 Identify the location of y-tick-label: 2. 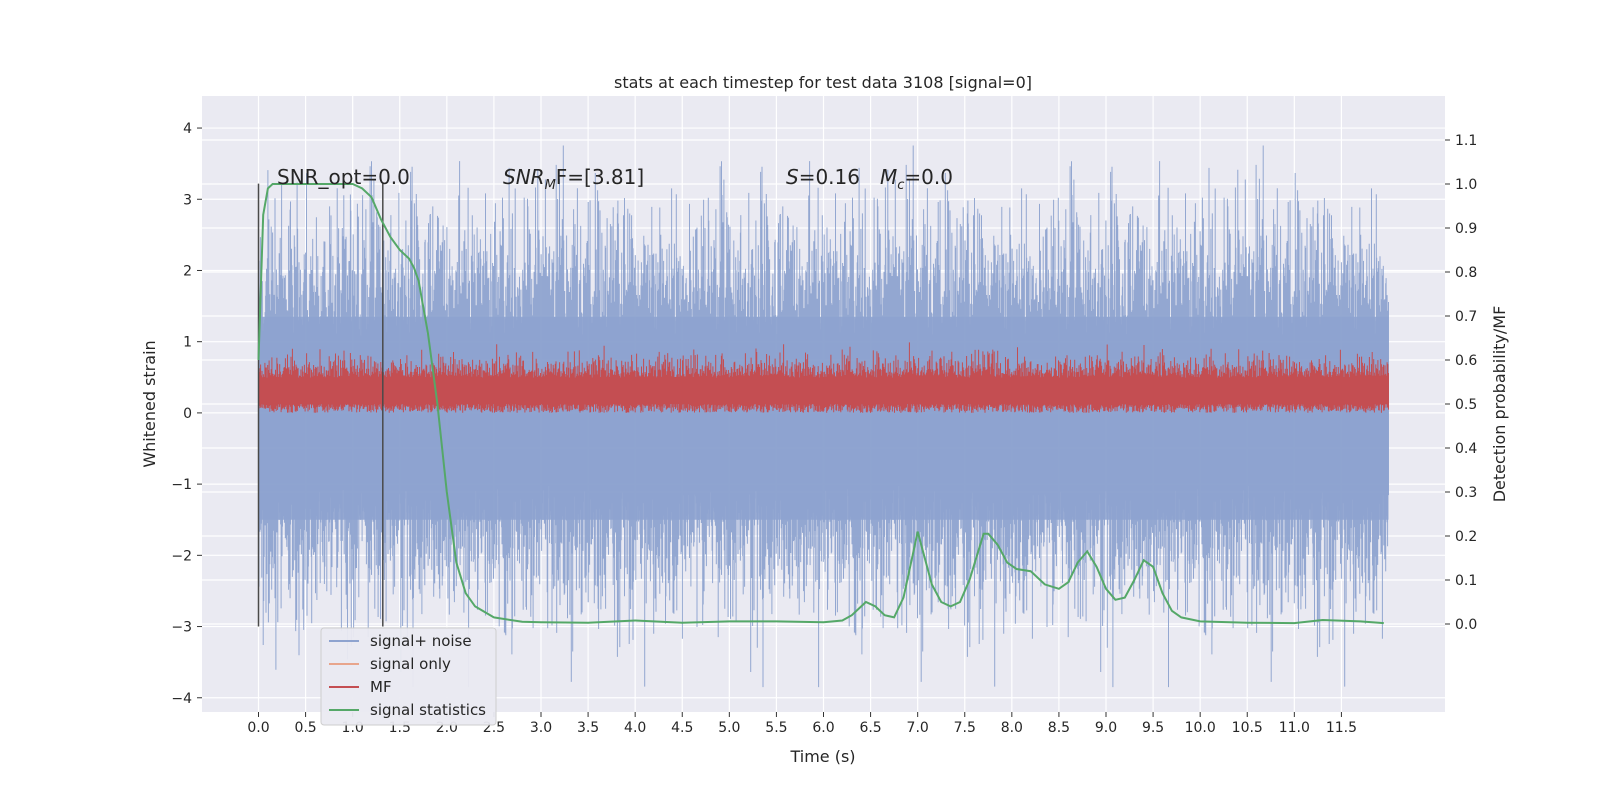
(187, 271).